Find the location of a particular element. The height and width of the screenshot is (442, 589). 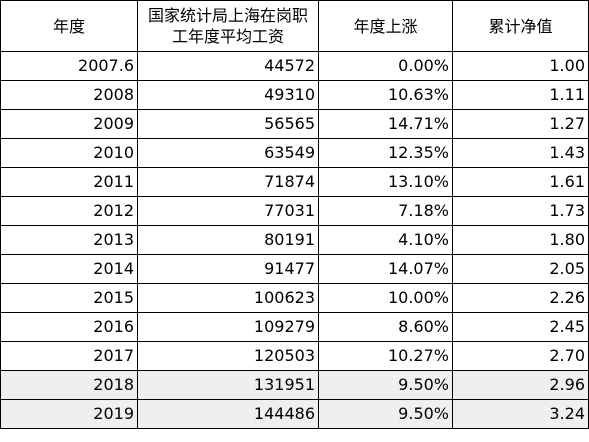

header-annual-growth: 年度上涨 is located at coordinates (385, 26).